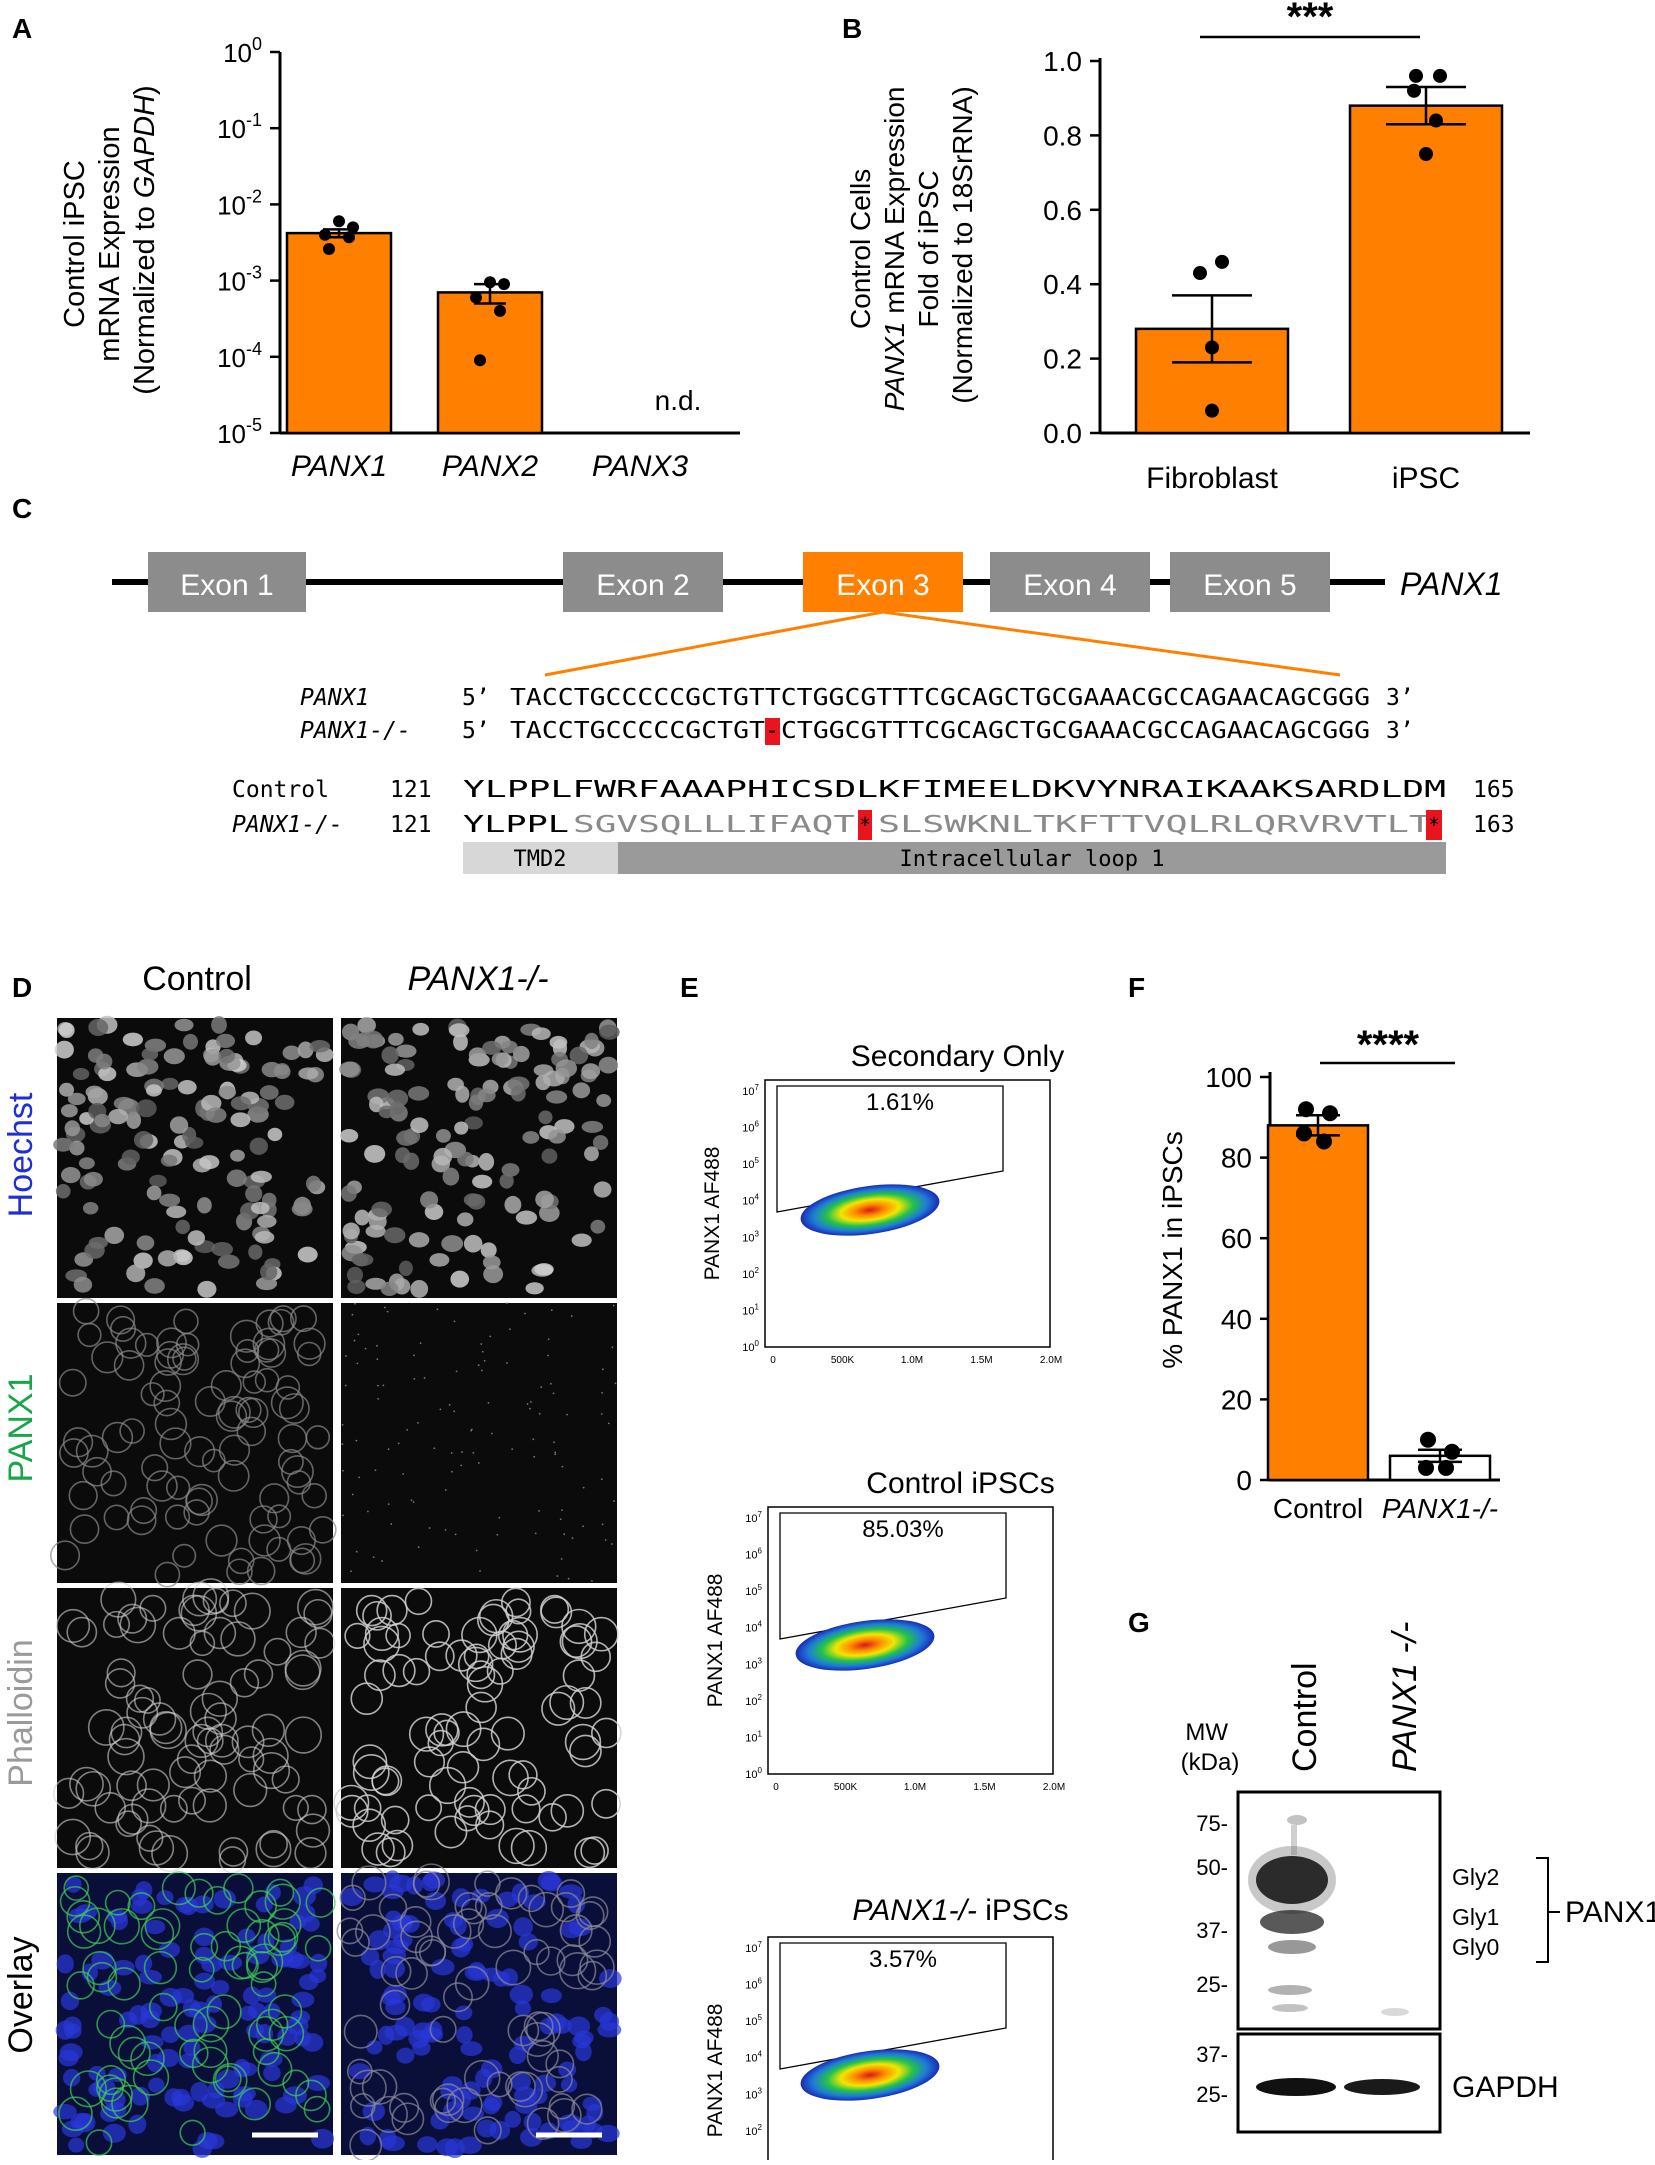 This screenshot has height=2165, width=1655. I want to click on flow-ytick-label: 105, so click(753, 2020).